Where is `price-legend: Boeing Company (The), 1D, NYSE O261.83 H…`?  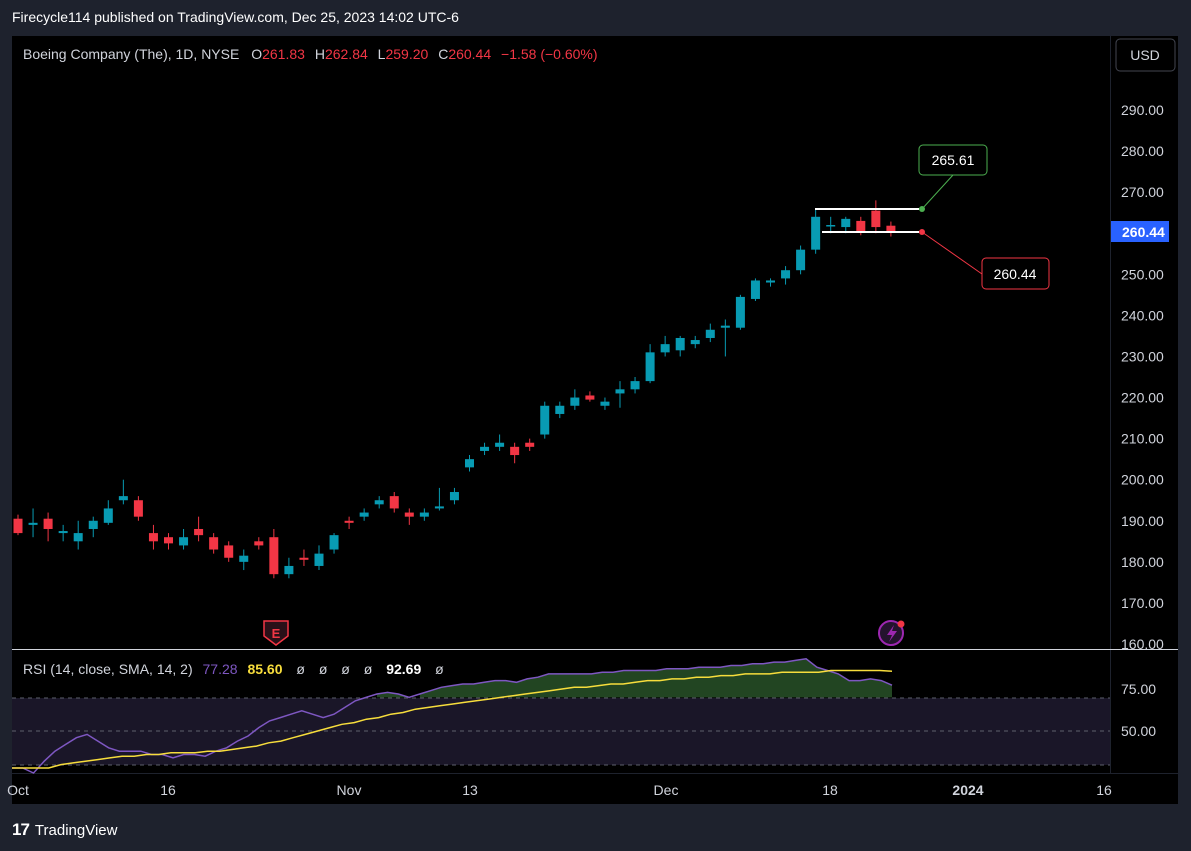
price-legend: Boeing Company (The), 1D, NYSE O261.83 H… is located at coordinates (310, 54).